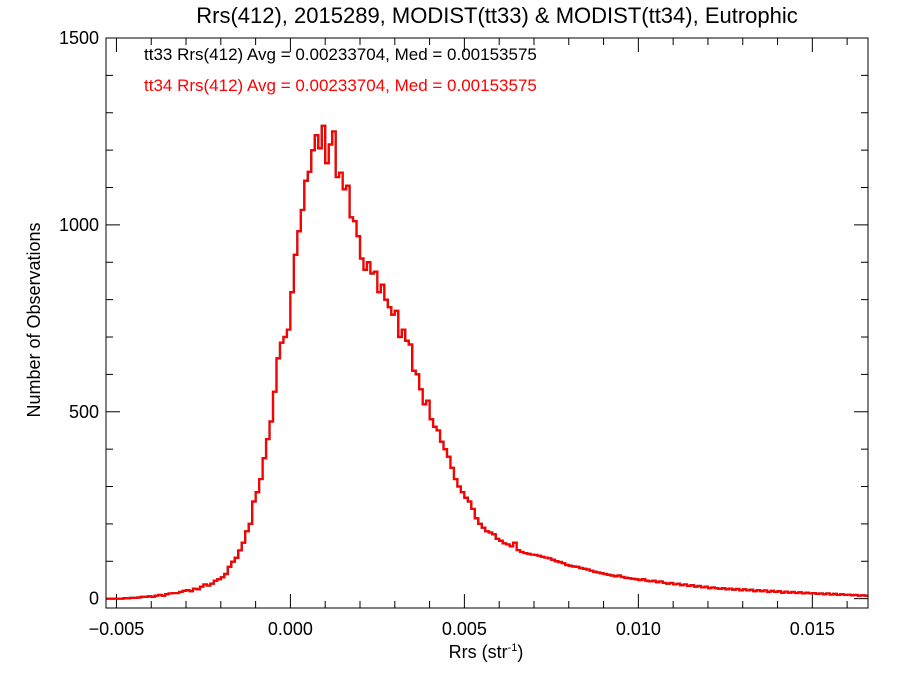  I want to click on x-axis-label-superscript: -1, so click(513, 648).